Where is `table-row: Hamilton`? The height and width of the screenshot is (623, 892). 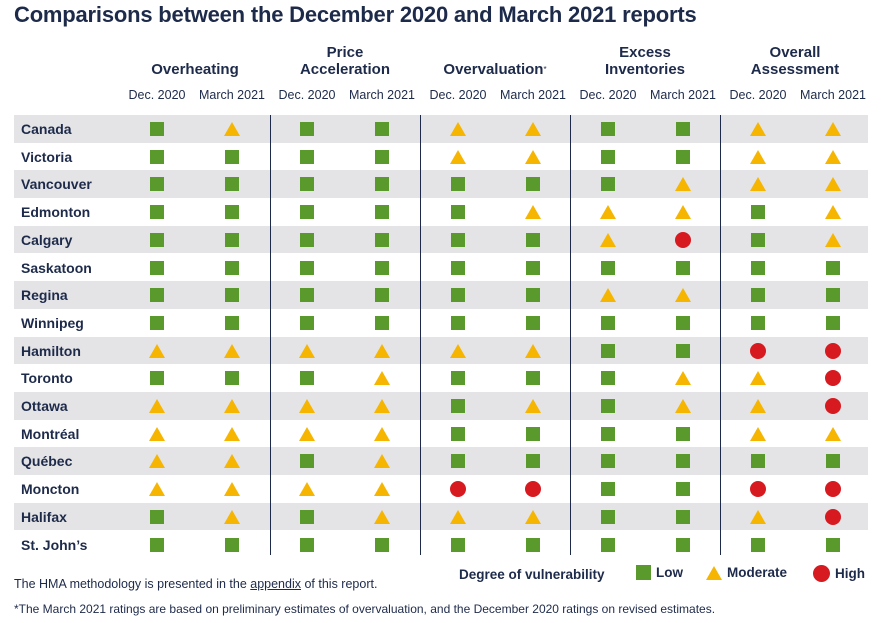 table-row: Hamilton is located at coordinates (441, 350).